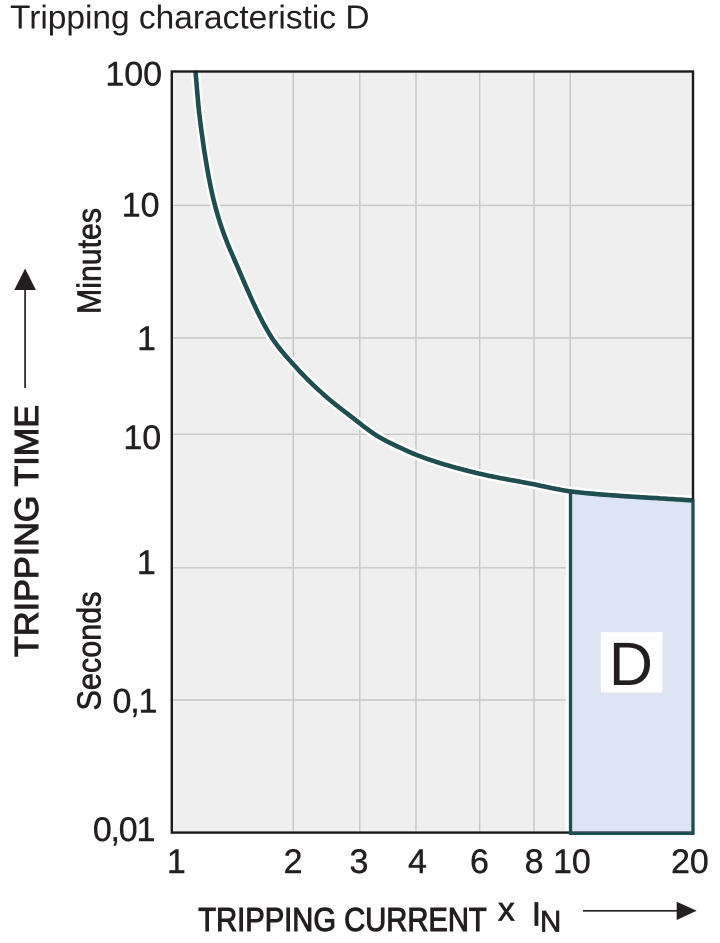 The height and width of the screenshot is (943, 720). I want to click on svg-text: Seconds, so click(90, 651).